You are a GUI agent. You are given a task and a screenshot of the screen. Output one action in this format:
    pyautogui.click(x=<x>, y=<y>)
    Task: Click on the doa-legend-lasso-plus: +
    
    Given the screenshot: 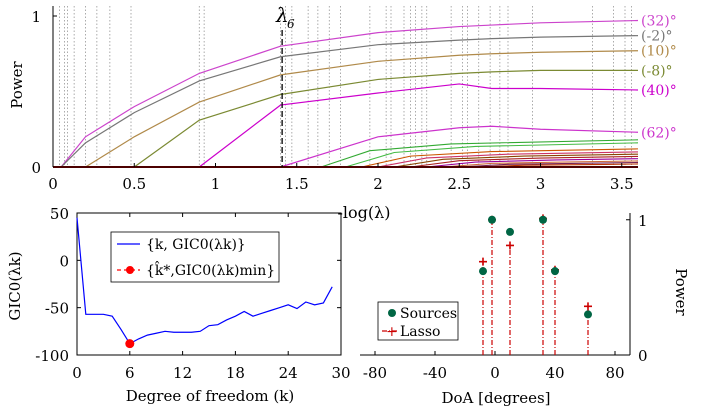 What is the action you would take?
    pyautogui.click(x=392, y=332)
    